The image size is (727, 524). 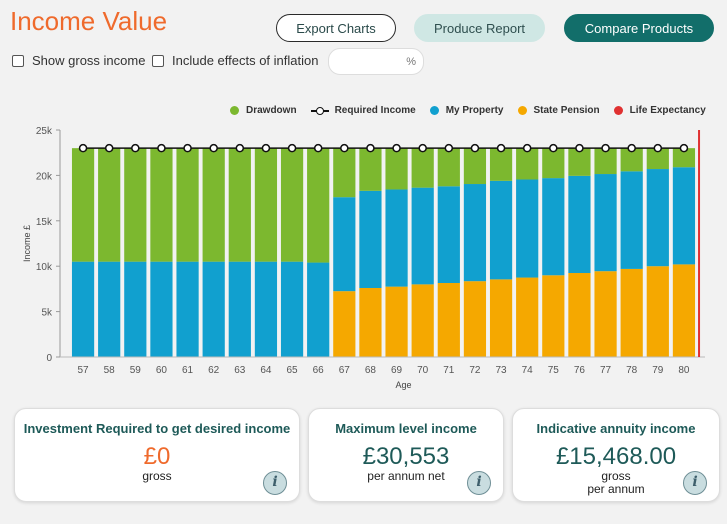 I want to click on produce-report-button: Produce Report, so click(x=479, y=28).